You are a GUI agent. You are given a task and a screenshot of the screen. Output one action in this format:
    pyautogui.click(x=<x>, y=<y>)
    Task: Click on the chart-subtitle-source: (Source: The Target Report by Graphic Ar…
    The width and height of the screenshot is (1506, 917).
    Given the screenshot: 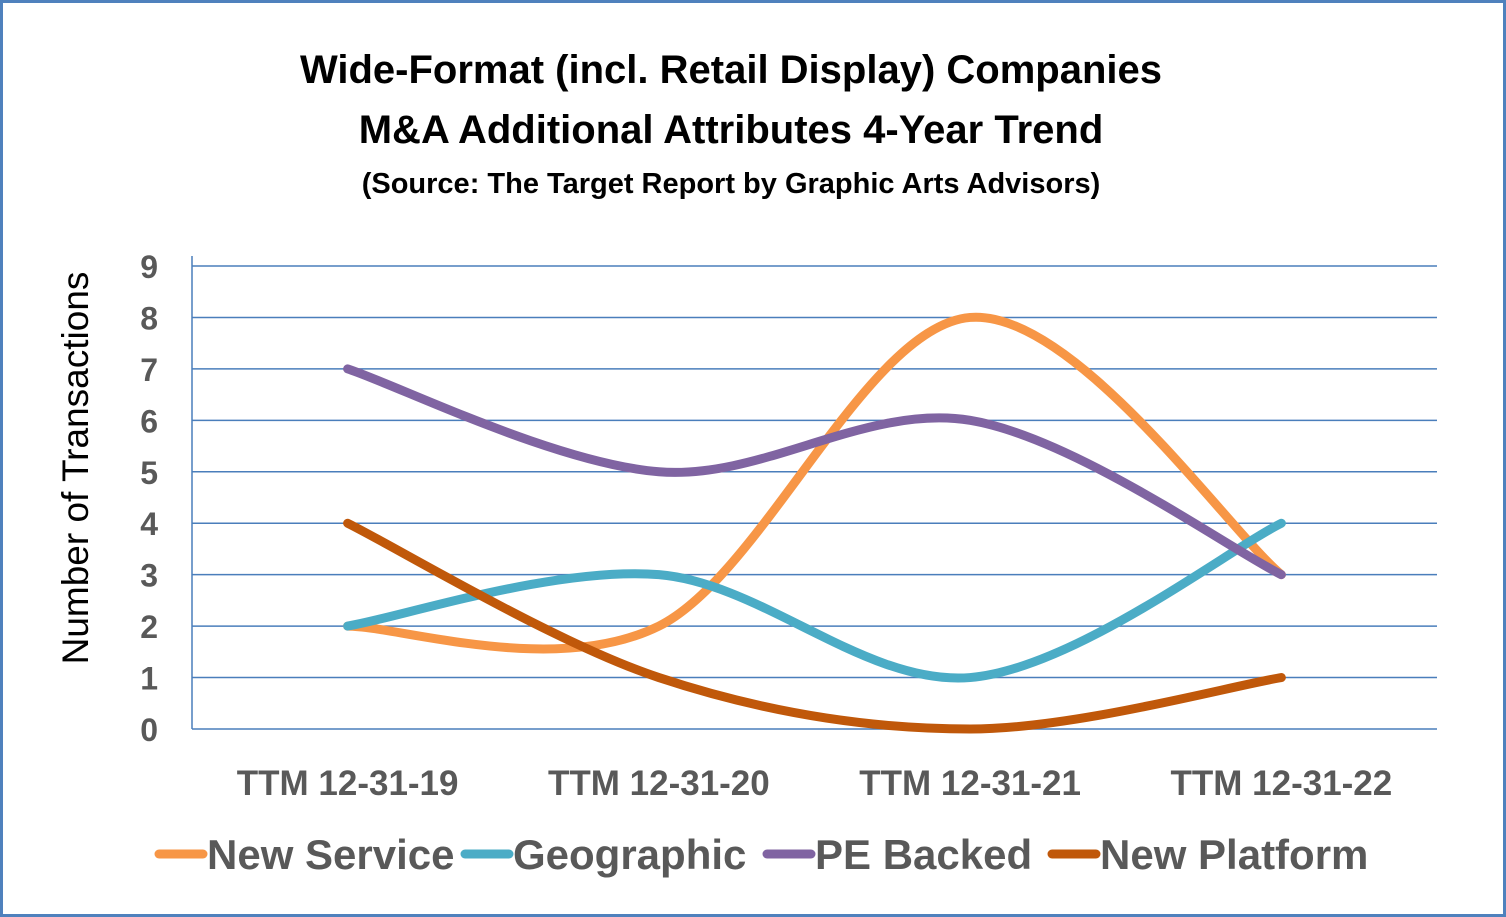 What is the action you would take?
    pyautogui.click(x=731, y=184)
    